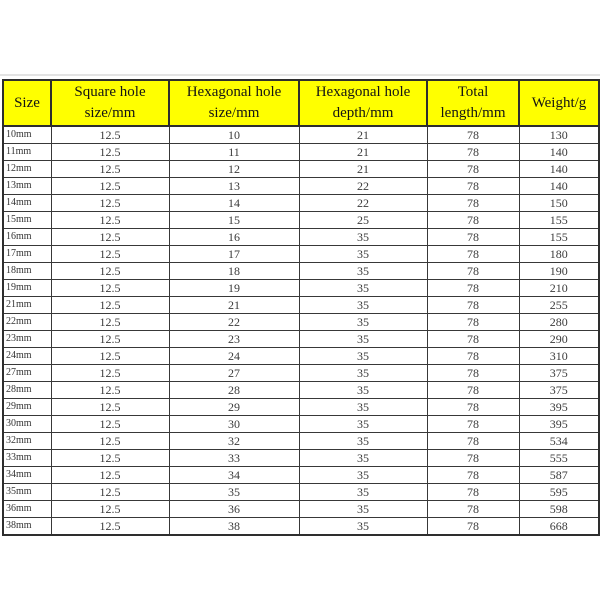 This screenshot has width=600, height=600. What do you see at coordinates (363, 152) in the screenshot?
I see `cell-hex-hole-depth: 21` at bounding box center [363, 152].